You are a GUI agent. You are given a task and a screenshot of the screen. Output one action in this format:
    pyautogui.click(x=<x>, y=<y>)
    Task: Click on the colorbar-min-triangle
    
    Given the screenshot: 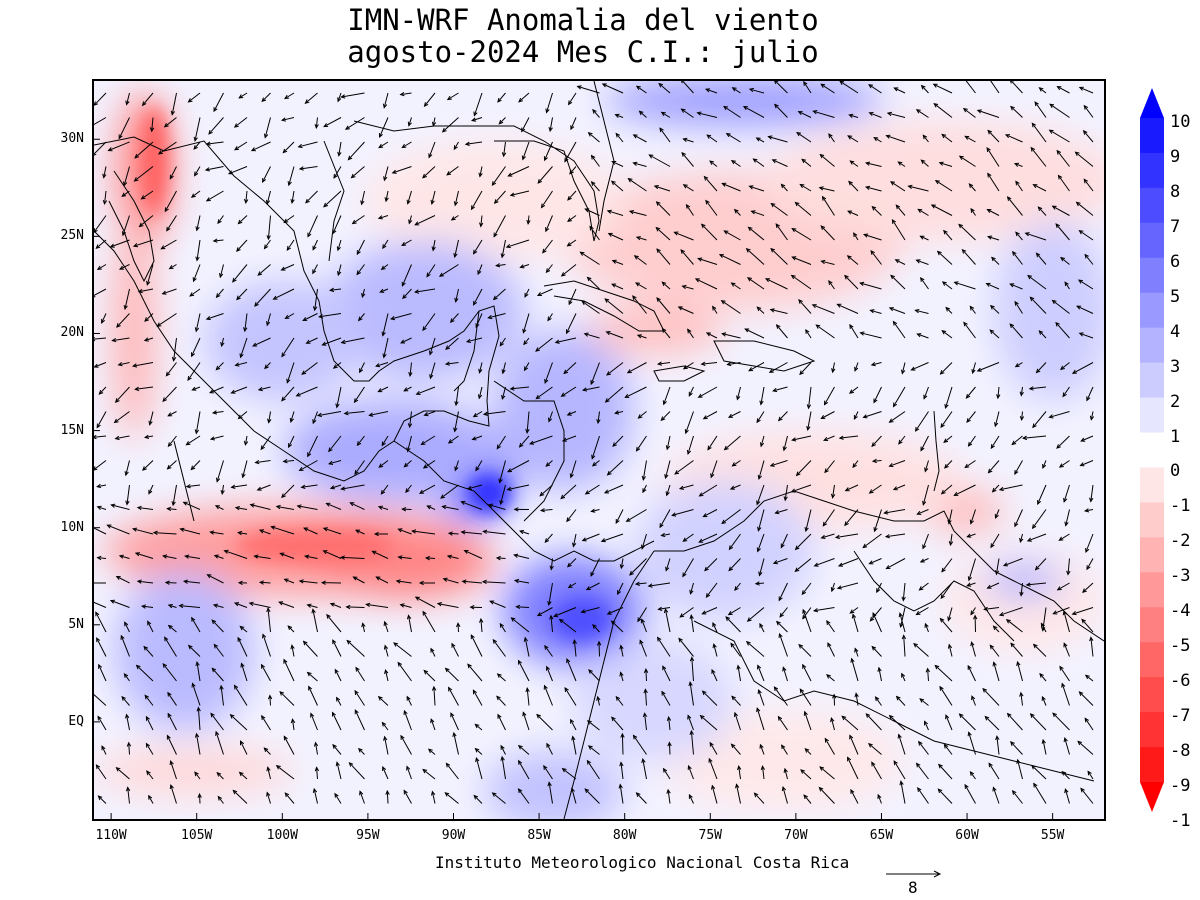 What is the action you would take?
    pyautogui.click(x=1152, y=797)
    